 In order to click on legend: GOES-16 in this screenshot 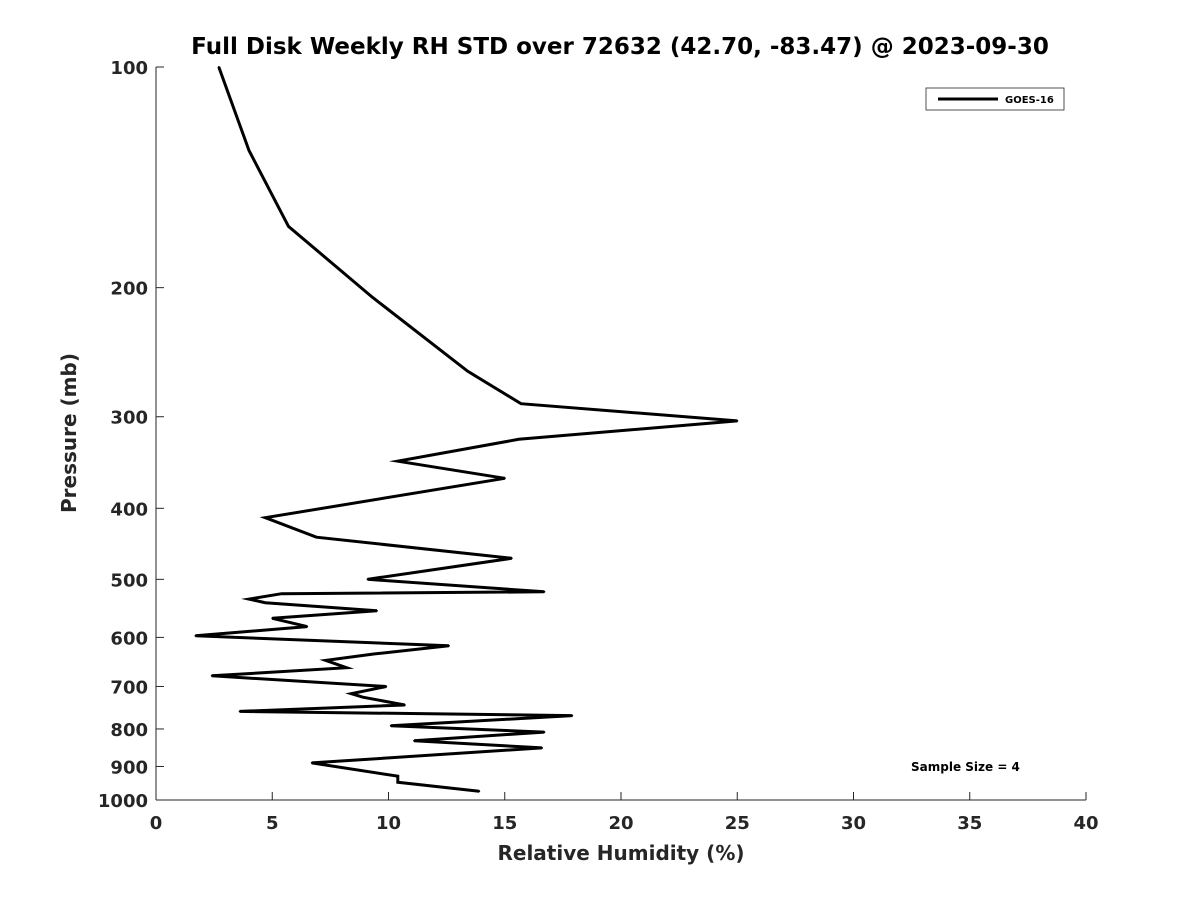, I will do `click(995, 99)`.